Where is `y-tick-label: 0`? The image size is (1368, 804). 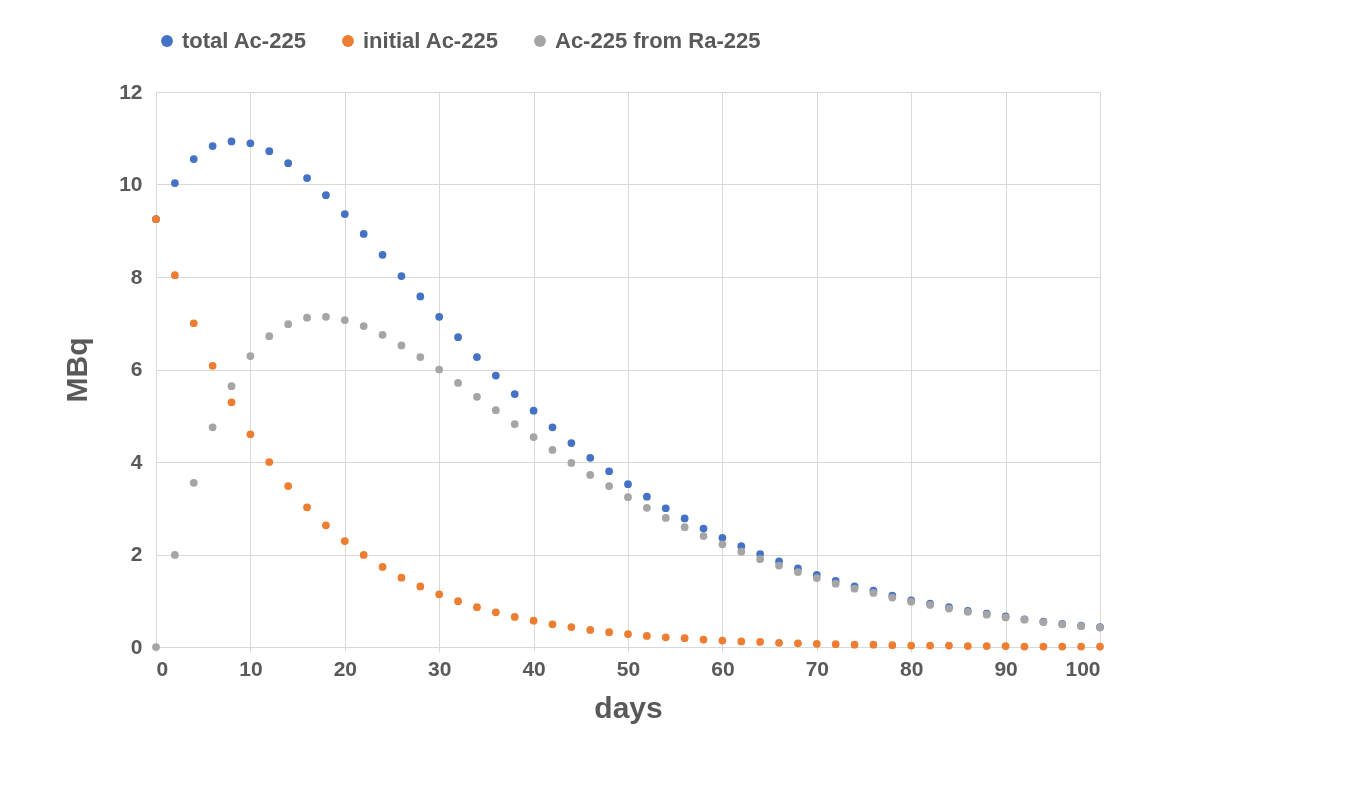
y-tick-label: 0 is located at coordinates (136, 646).